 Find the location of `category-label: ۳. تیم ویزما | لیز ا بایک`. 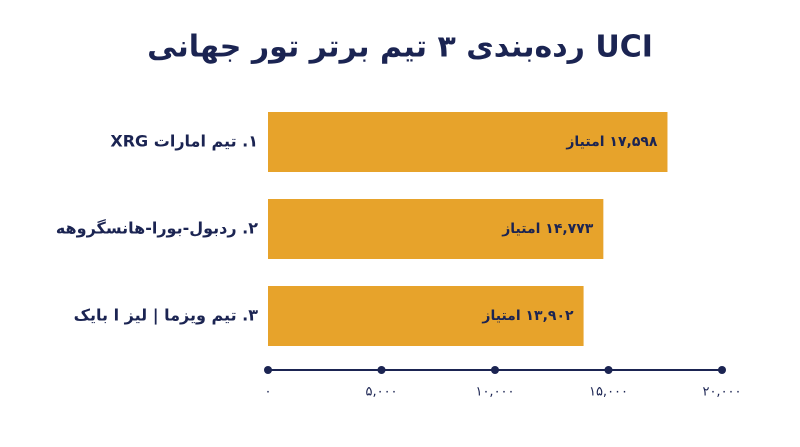

category-label: ۳. تیم ویزما | لیز ا بایک is located at coordinates (166, 316).